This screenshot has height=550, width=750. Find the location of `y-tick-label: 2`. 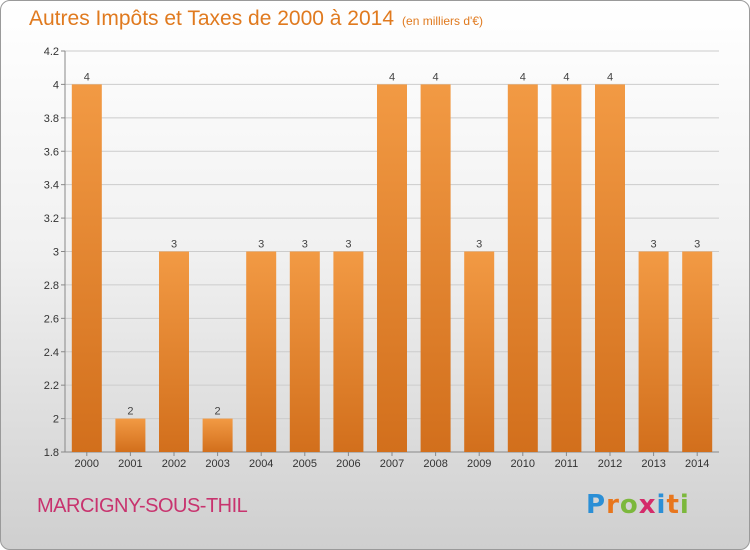

y-tick-label: 2 is located at coordinates (56, 420).